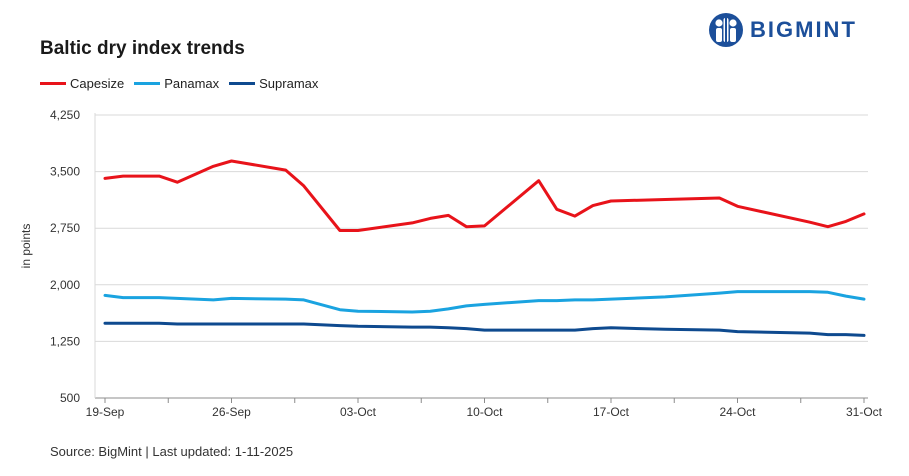  Describe the element at coordinates (192, 83) in the screenshot. I see `legend-label-panamax: Panamax` at that location.